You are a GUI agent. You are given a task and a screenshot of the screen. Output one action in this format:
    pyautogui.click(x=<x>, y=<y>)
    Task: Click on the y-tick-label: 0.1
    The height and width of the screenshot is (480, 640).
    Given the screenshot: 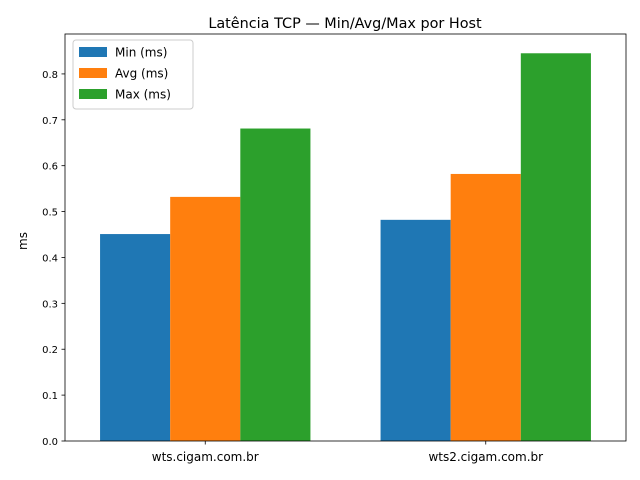 What is the action you would take?
    pyautogui.click(x=50, y=396)
    